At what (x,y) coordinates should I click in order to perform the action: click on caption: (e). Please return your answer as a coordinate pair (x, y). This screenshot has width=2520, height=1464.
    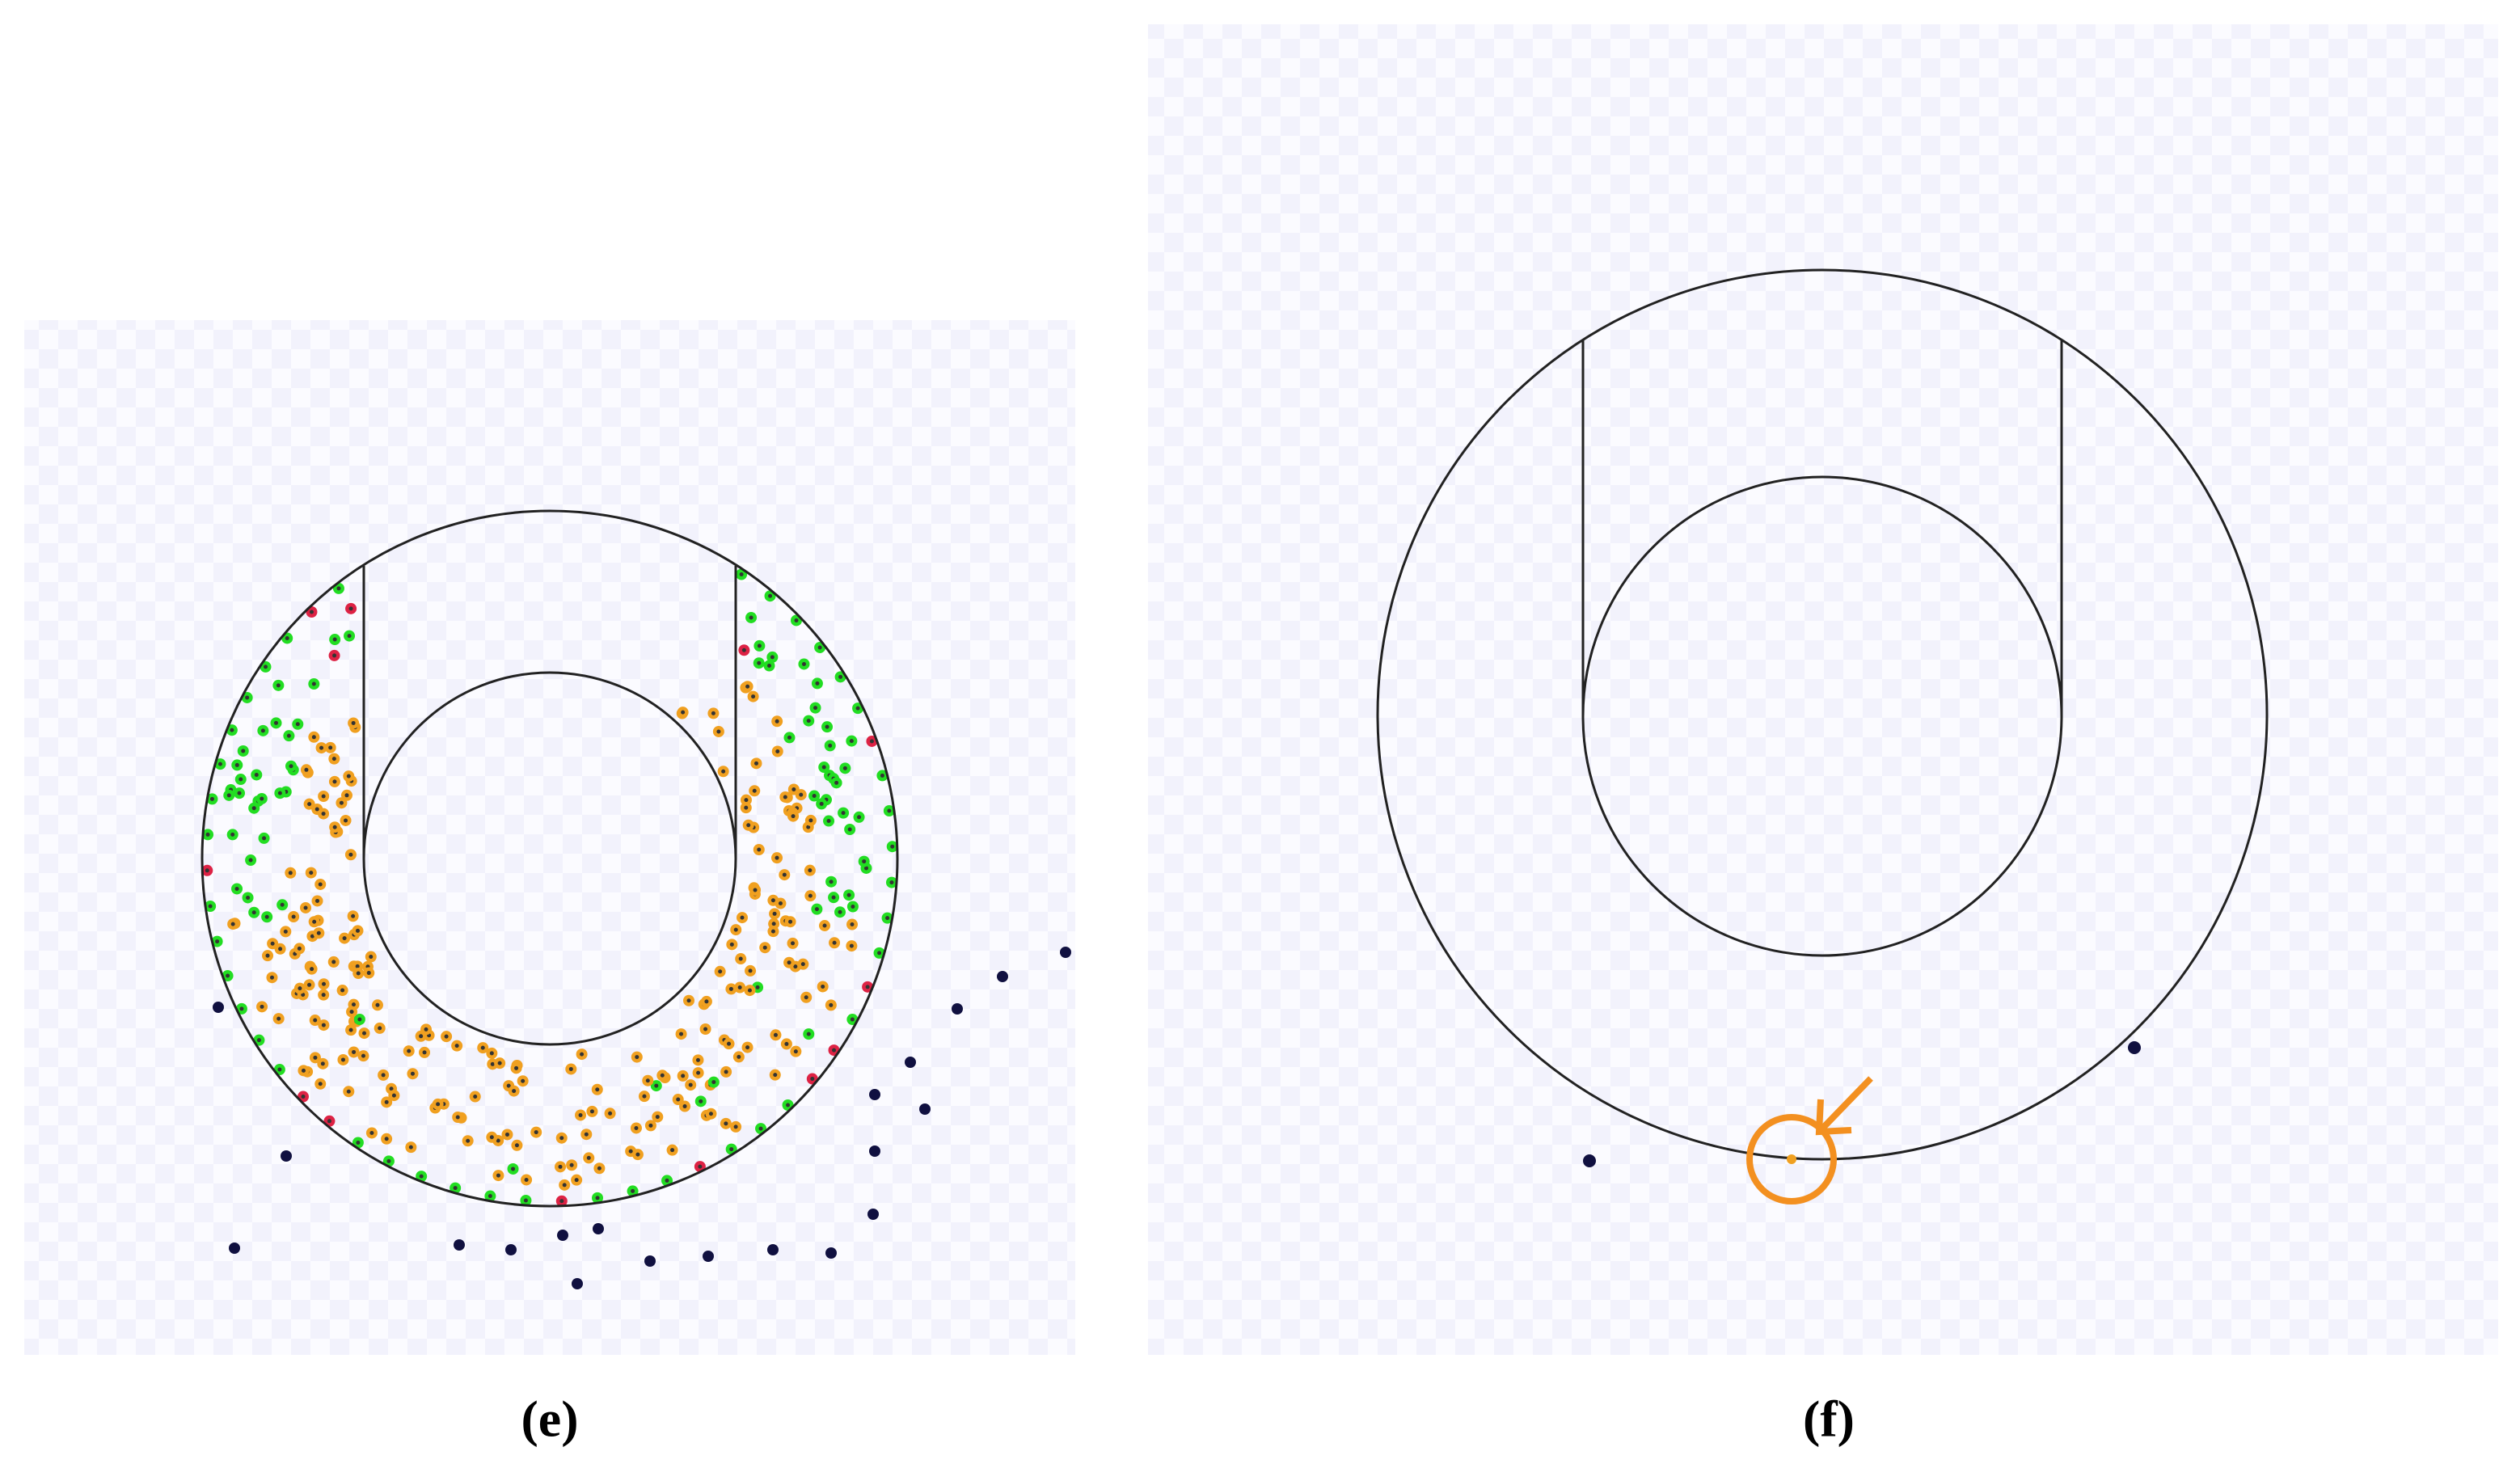
    Looking at the image, I should click on (549, 1419).